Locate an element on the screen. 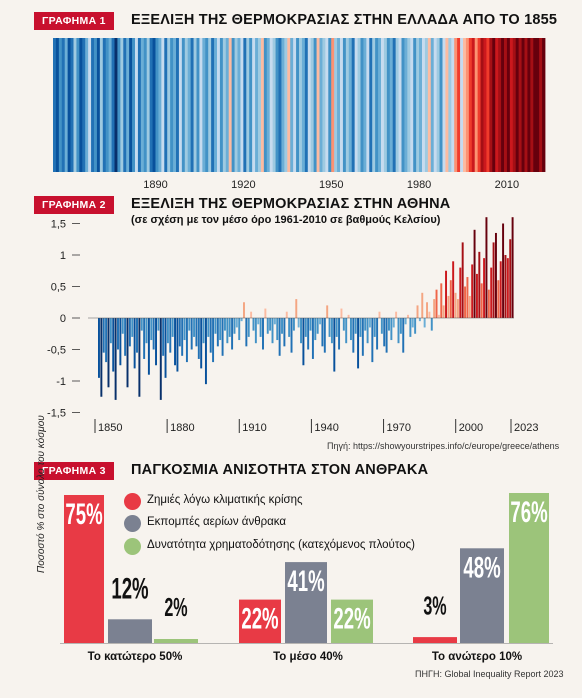 Image resolution: width=582 pixels, height=698 pixels. inequality-data-label: 12% is located at coordinates (129, 589).